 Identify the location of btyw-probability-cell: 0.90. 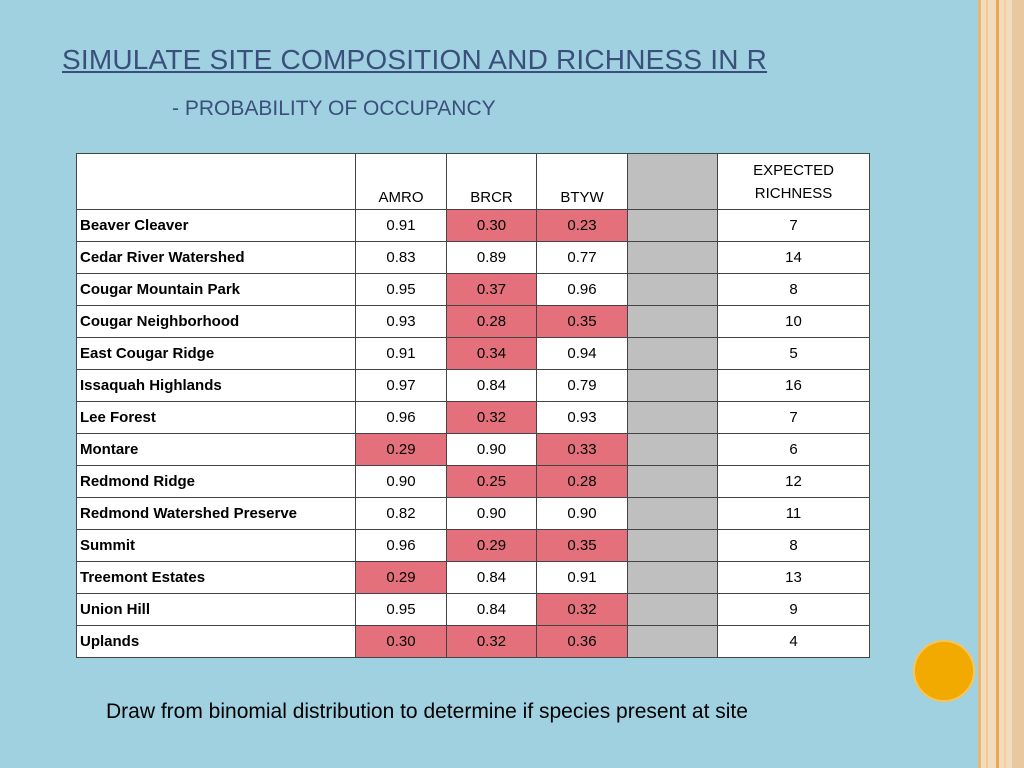
(582, 513).